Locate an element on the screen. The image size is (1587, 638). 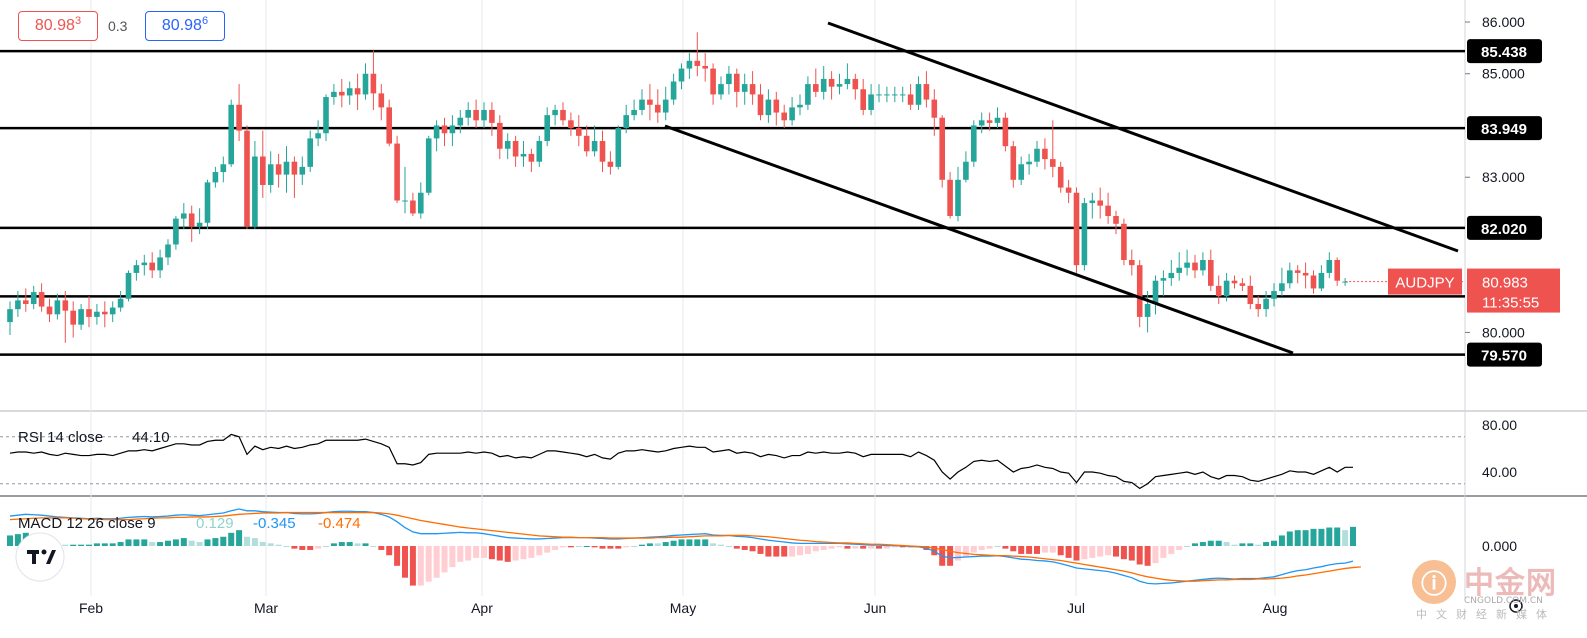
bid-price-button: 80.98 3 is located at coordinates (58, 26).